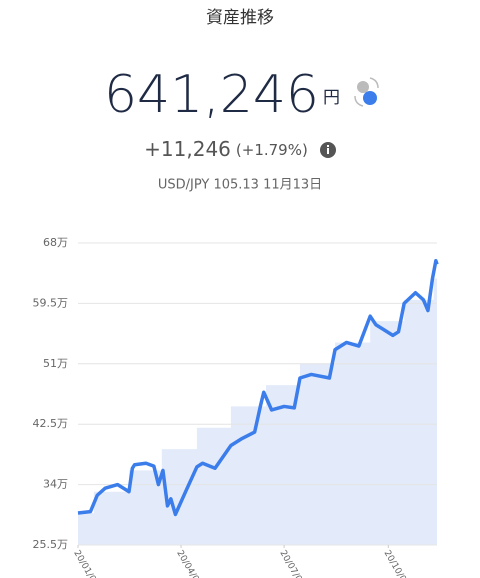 The height and width of the screenshot is (578, 480). I want to click on usd-icon, so click(363, 87).